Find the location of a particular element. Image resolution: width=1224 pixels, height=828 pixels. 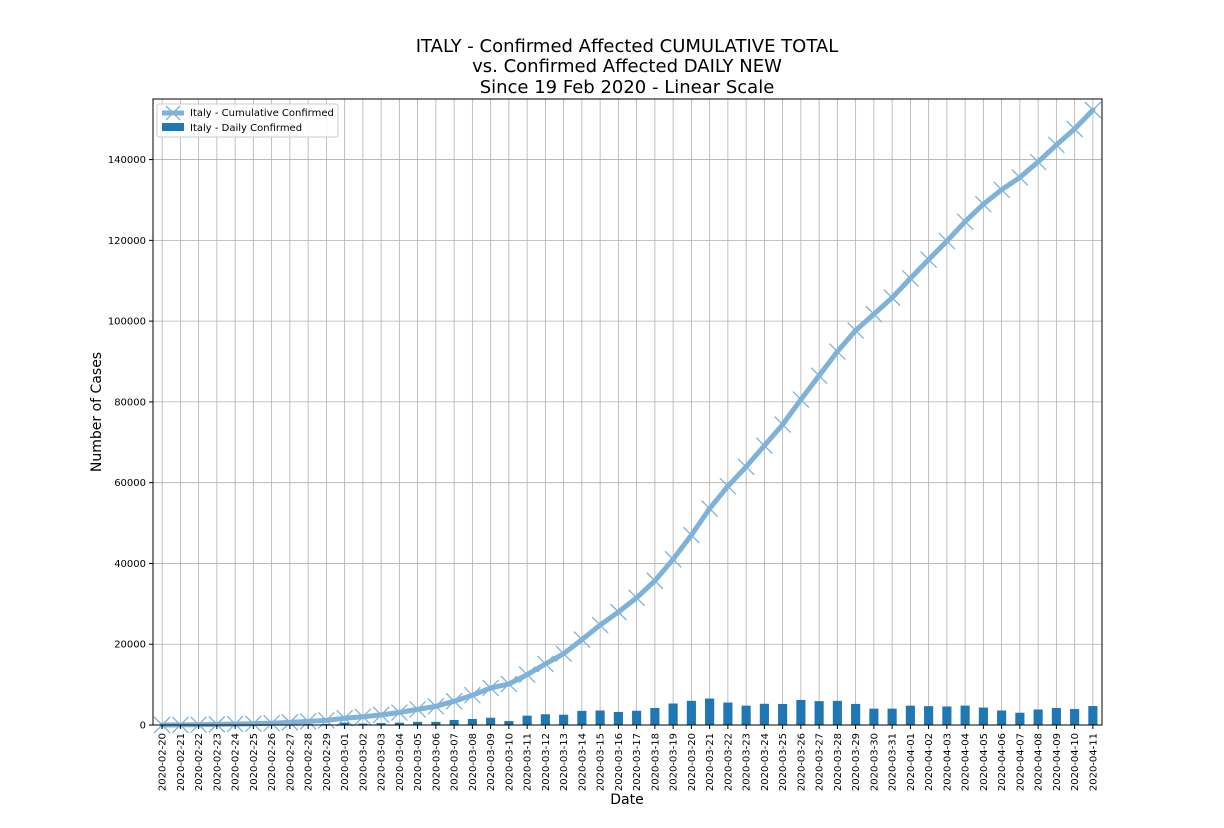

x-tick-label: 2020-04-02 is located at coordinates (929, 762).